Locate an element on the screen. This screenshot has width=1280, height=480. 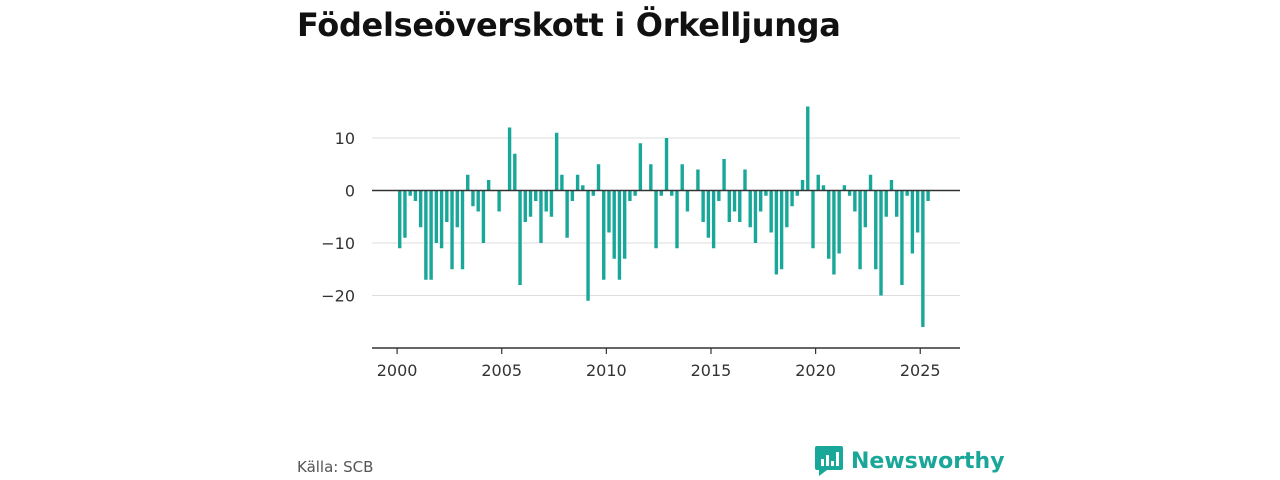
y-tick-label: 10 is located at coordinates (345, 138).